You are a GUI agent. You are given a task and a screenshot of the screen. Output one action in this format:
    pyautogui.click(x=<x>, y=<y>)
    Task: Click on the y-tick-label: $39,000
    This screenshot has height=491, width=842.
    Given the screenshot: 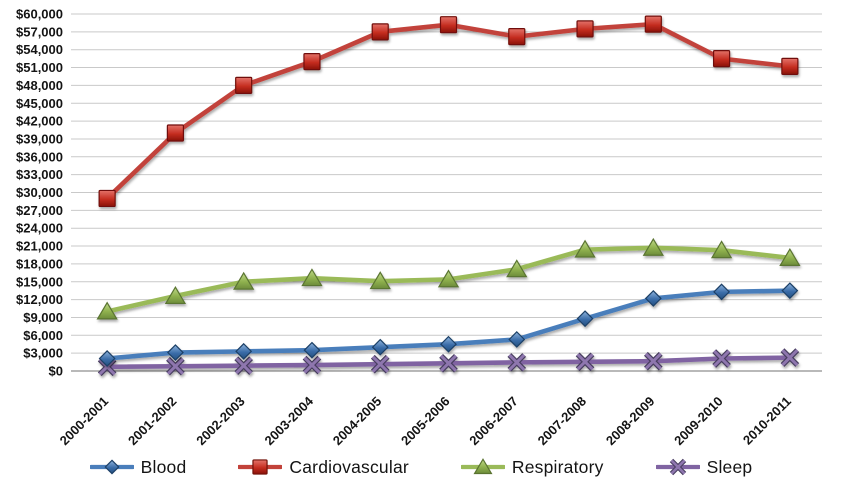 What is the action you would take?
    pyautogui.click(x=39, y=138)
    